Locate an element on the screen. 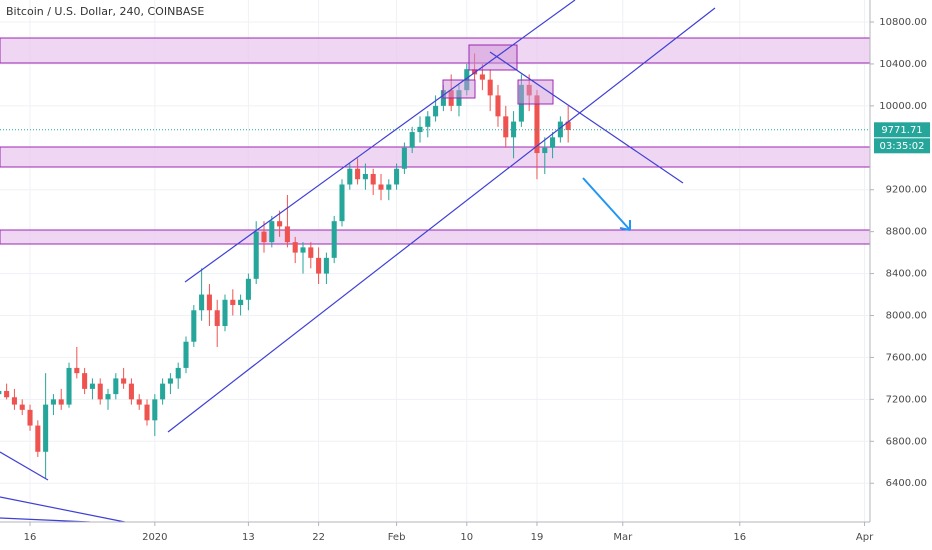 This screenshot has width=932, height=550. last-price-label: 9771.71 is located at coordinates (901, 130).